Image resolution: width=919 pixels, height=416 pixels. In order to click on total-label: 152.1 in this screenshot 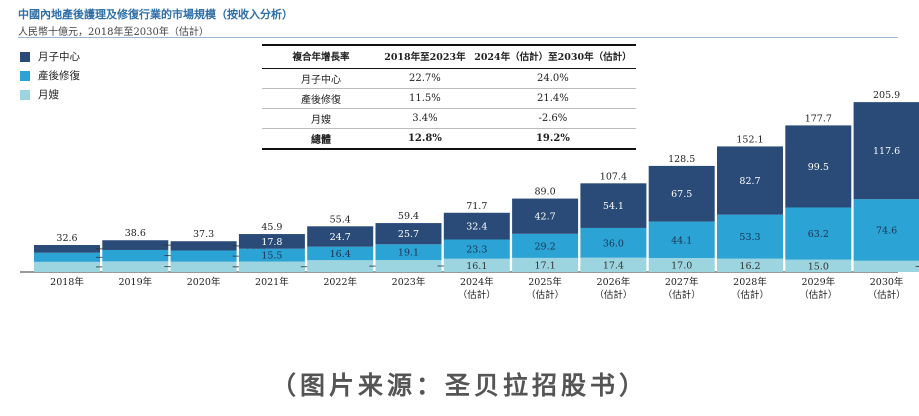, I will do `click(749, 139)`.